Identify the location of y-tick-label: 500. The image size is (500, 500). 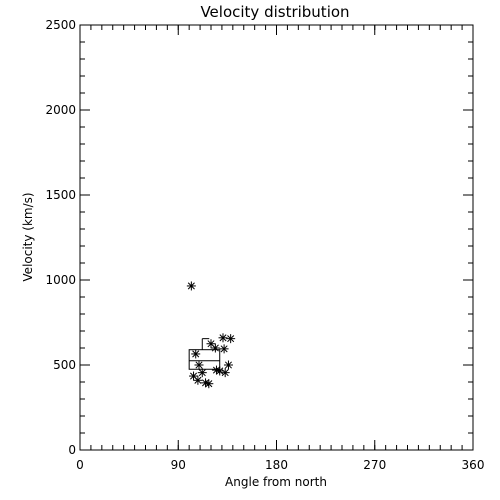
(64, 365).